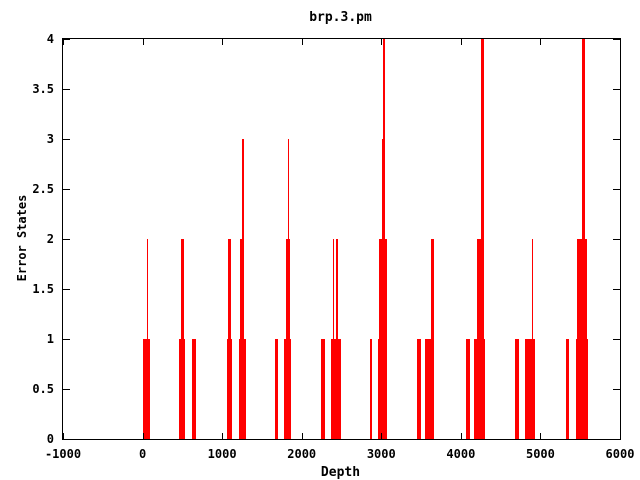 This screenshot has width=640, height=480. Describe the element at coordinates (142, 454) in the screenshot. I see `x-tick-label: 0` at that location.